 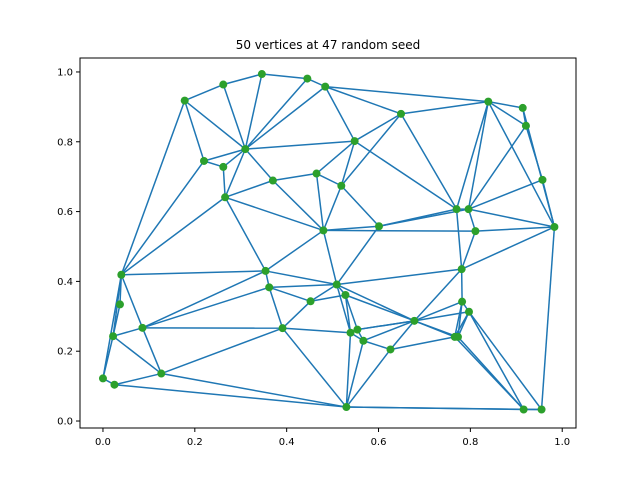 What do you see at coordinates (195, 442) in the screenshot?
I see `x-tick-label: 0.2` at bounding box center [195, 442].